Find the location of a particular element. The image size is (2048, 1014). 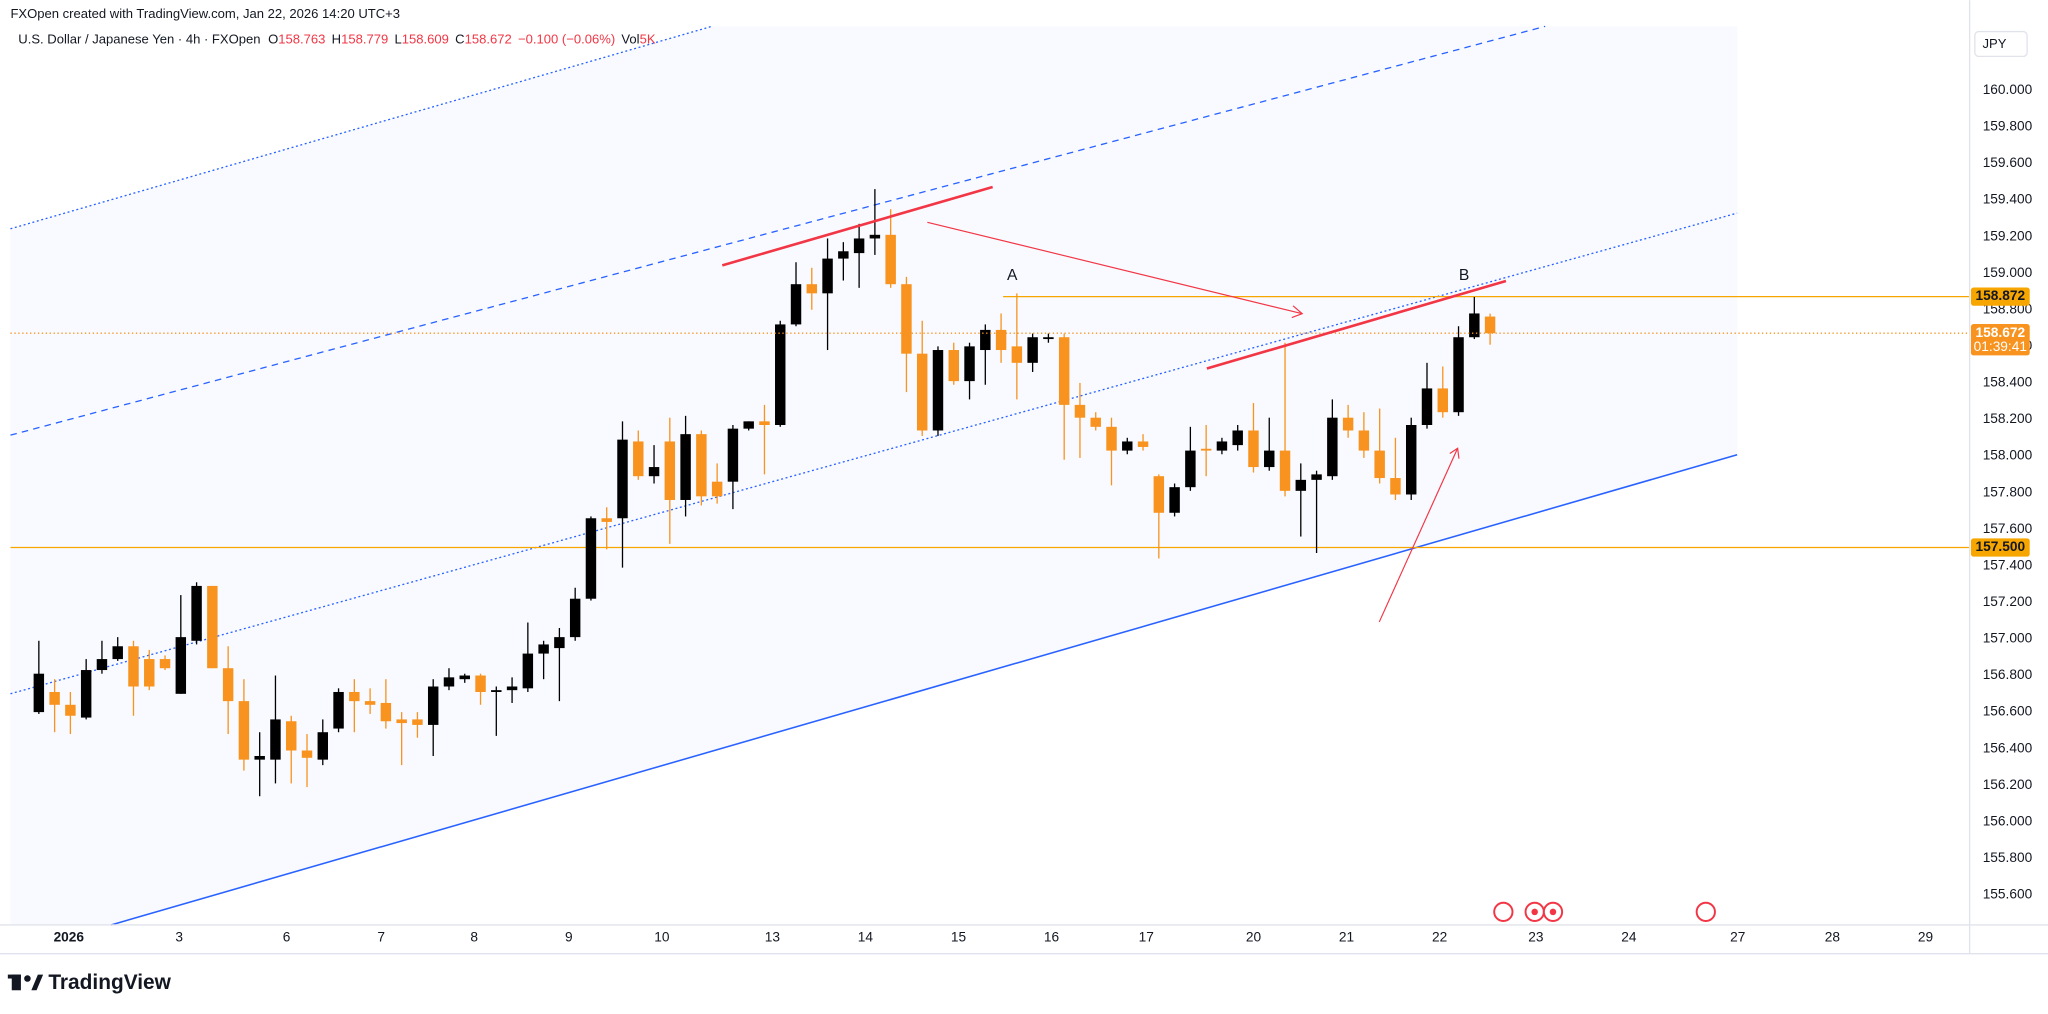

x-tick-label: 7 is located at coordinates (381, 937).